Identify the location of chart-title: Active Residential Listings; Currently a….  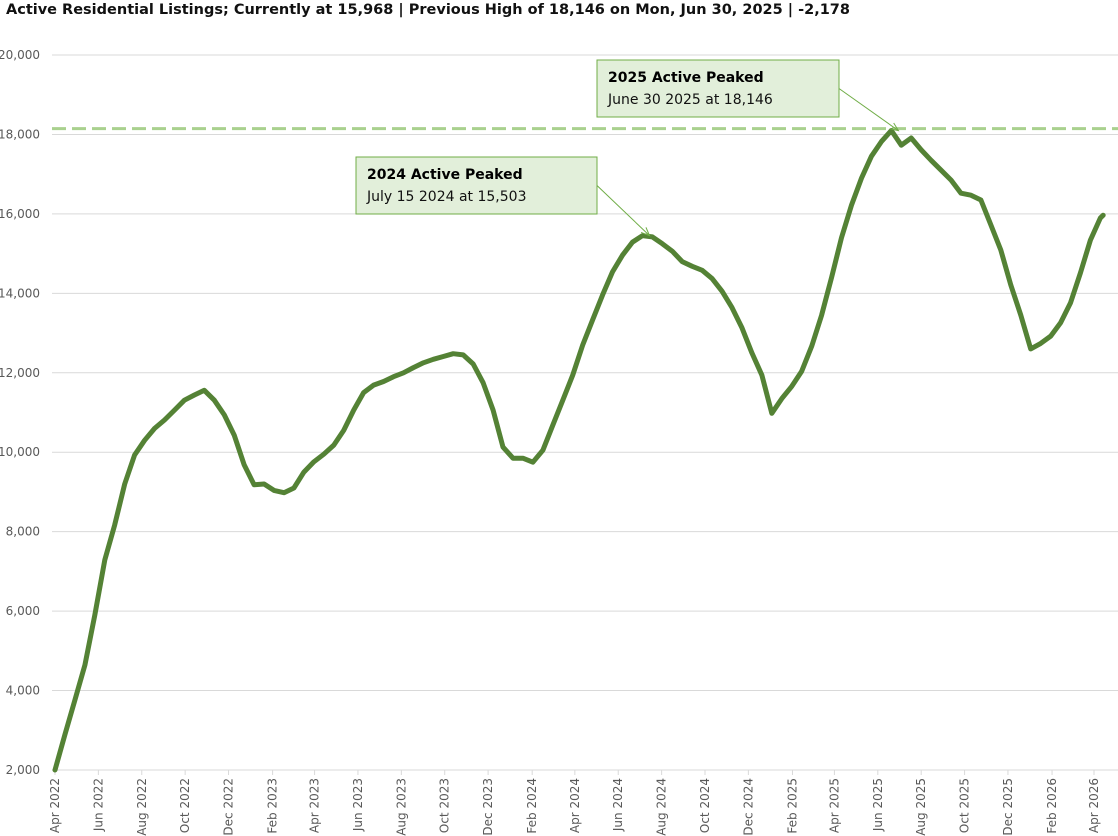
(428, 10).